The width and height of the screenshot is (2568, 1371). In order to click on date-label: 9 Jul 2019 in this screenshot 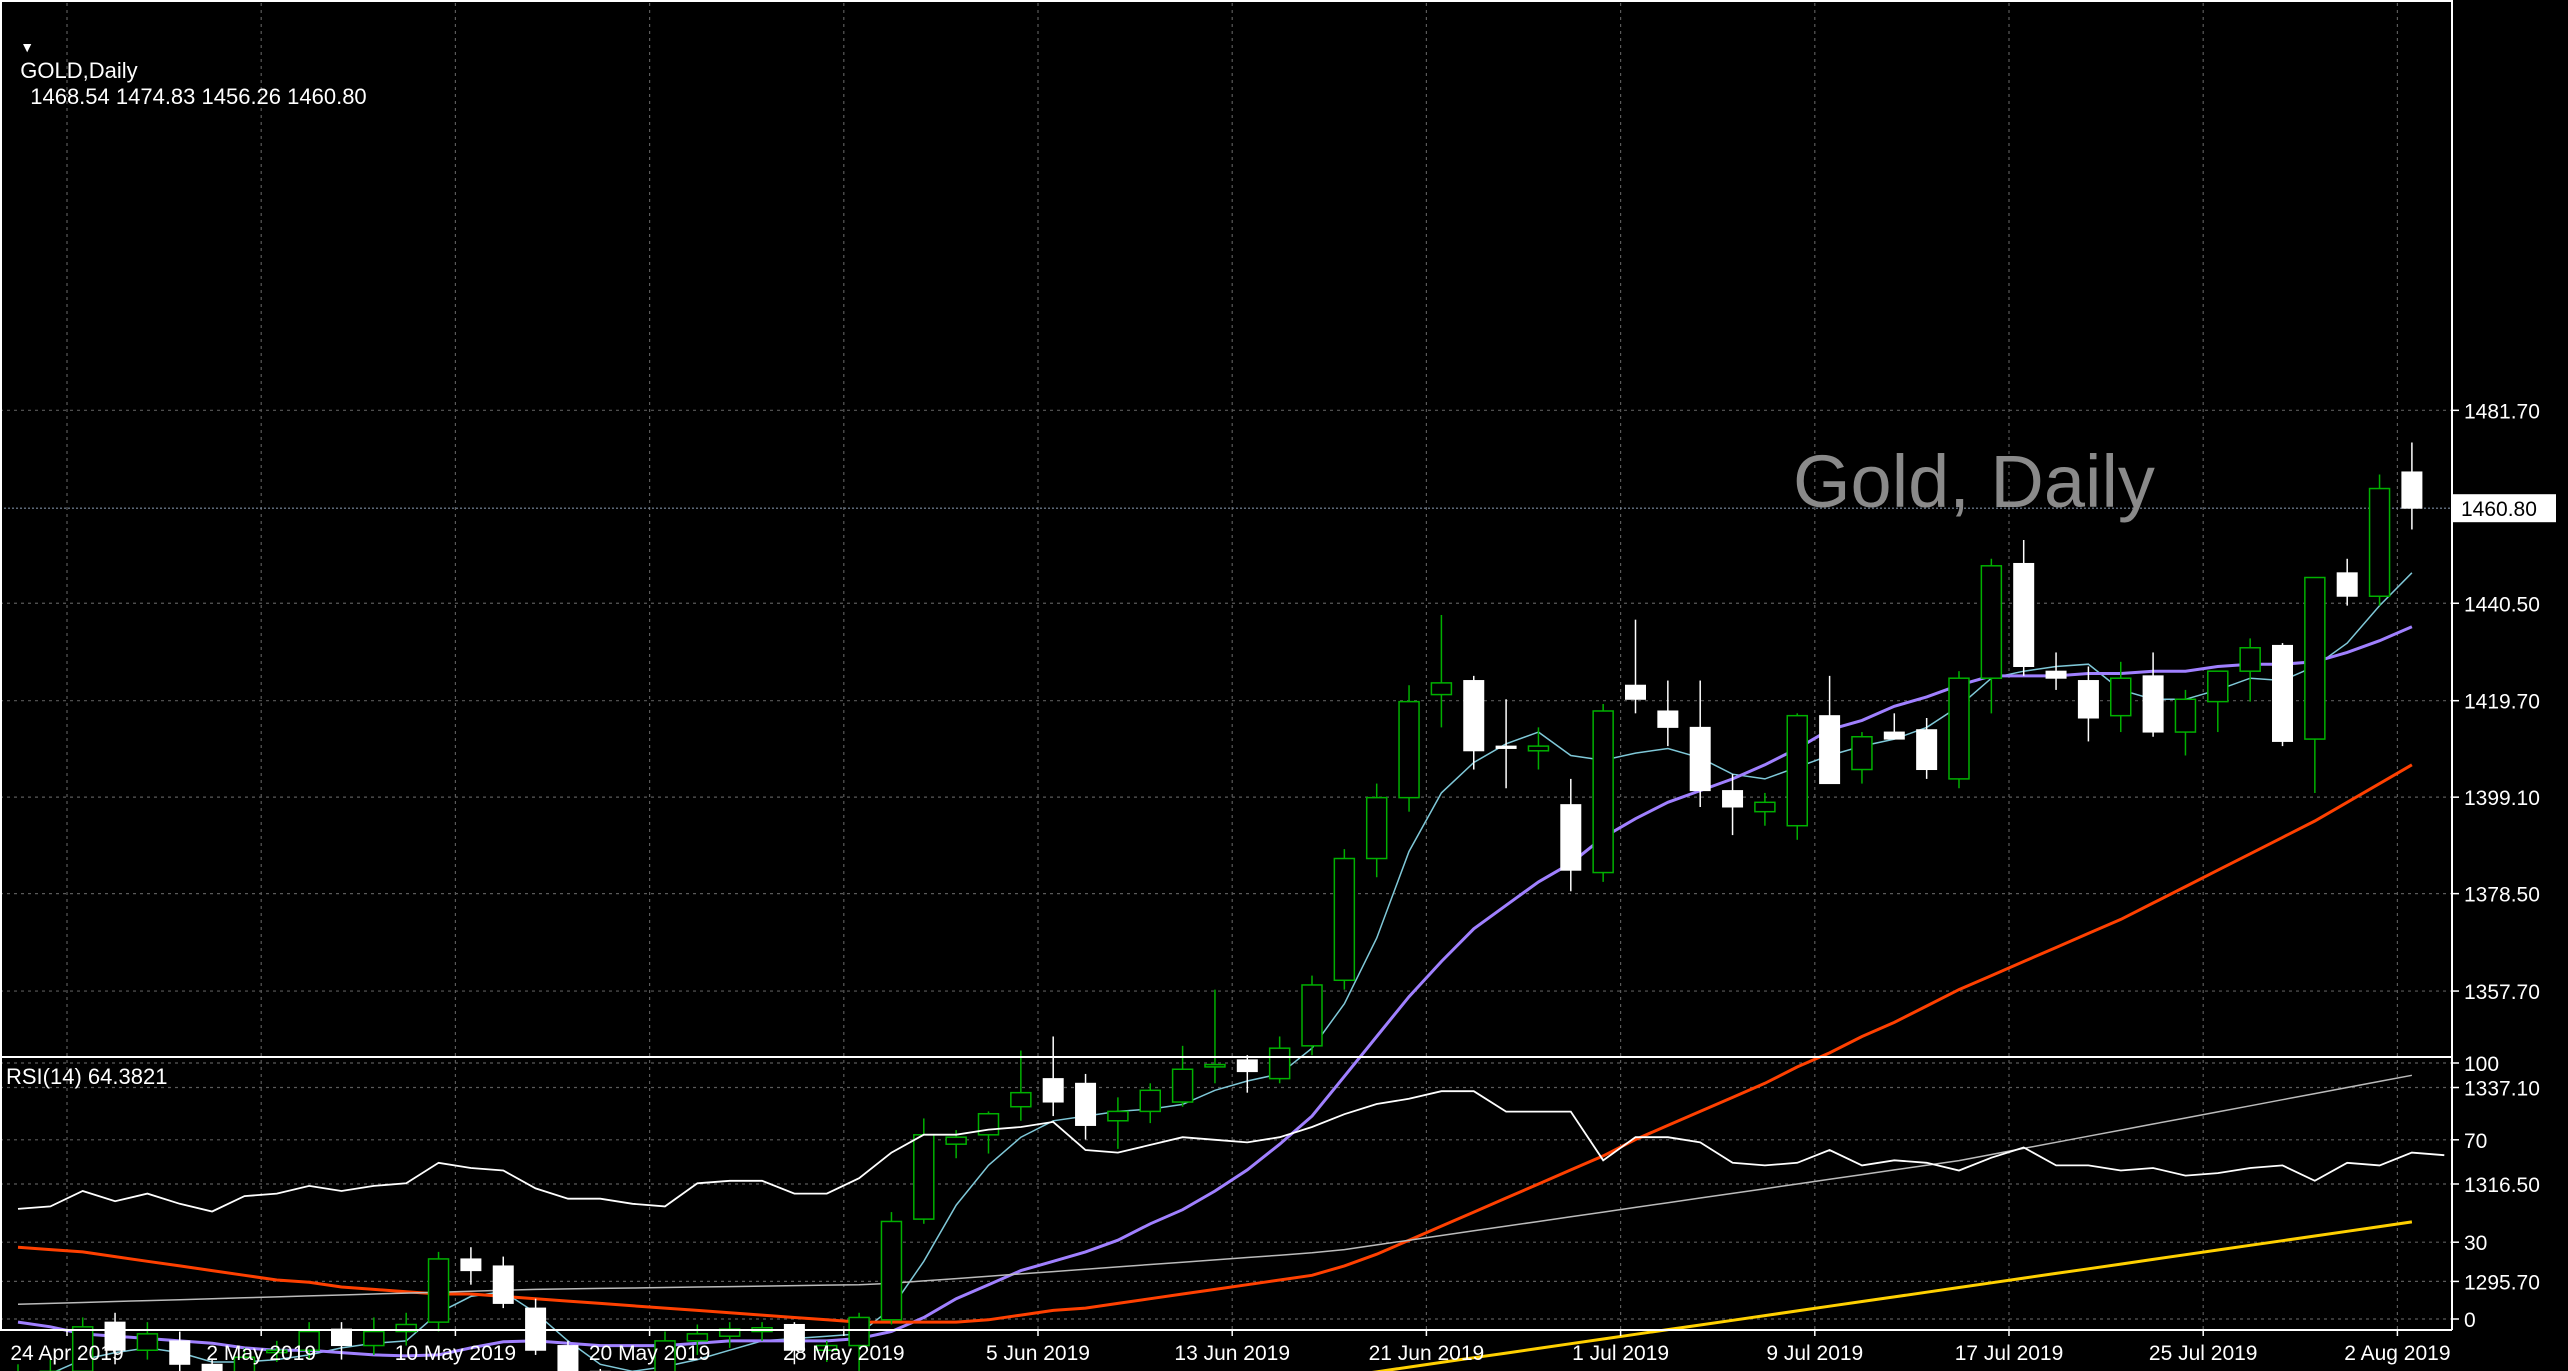, I will do `click(1814, 1353)`.